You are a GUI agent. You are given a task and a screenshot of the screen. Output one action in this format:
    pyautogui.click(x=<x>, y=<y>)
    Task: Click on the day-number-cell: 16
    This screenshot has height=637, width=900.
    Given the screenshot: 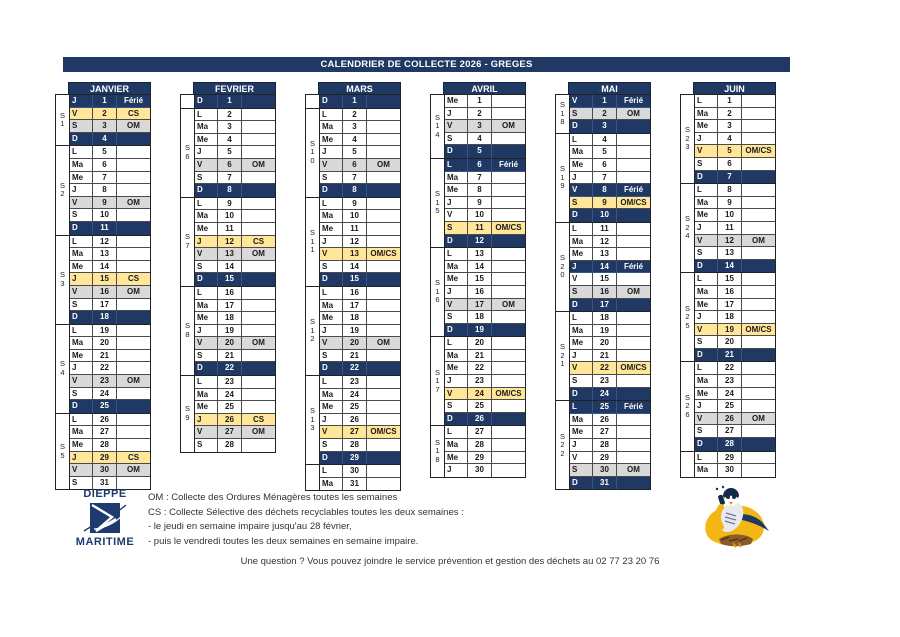 What is the action you would take?
    pyautogui.click(x=605, y=292)
    